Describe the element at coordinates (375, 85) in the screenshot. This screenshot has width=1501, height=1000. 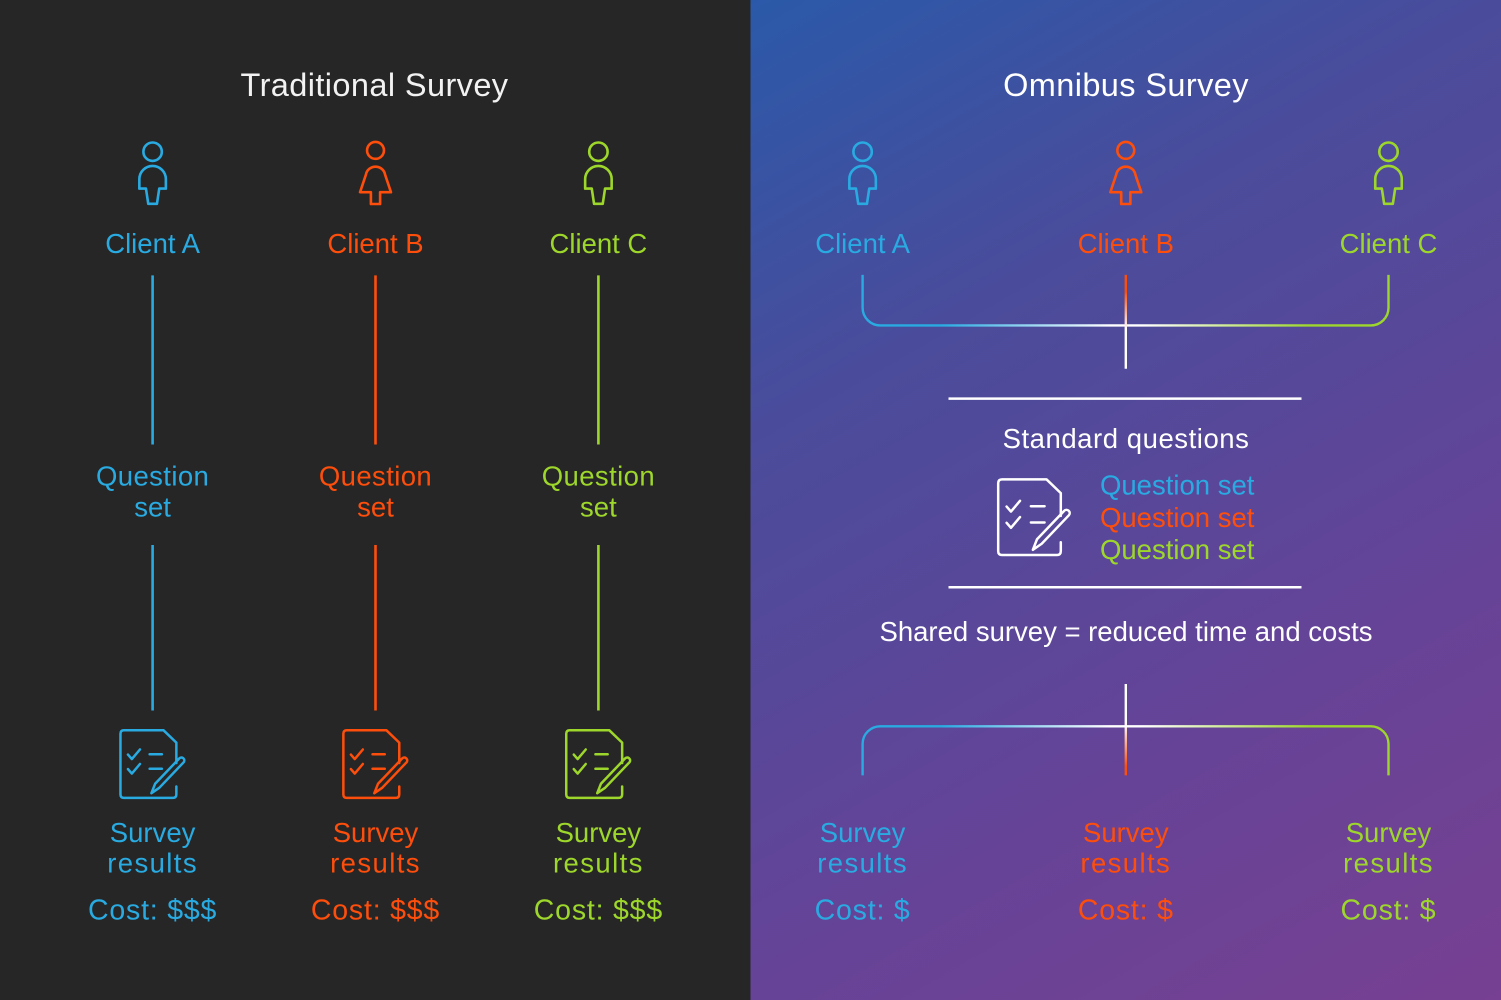
I see `svg-text: Traditional Survey` at that location.